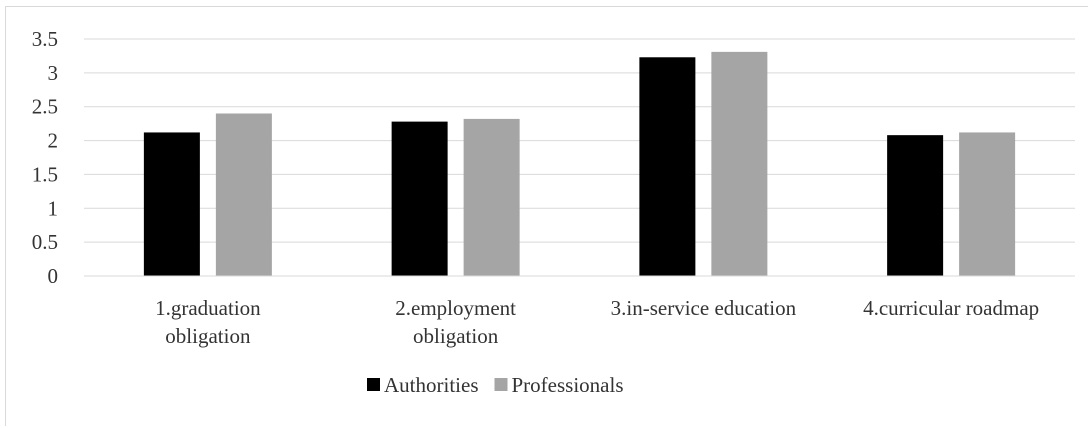 This screenshot has width=1091, height=428. Describe the element at coordinates (951, 308) in the screenshot. I see `category-label: 4.curricular roadmap` at that location.